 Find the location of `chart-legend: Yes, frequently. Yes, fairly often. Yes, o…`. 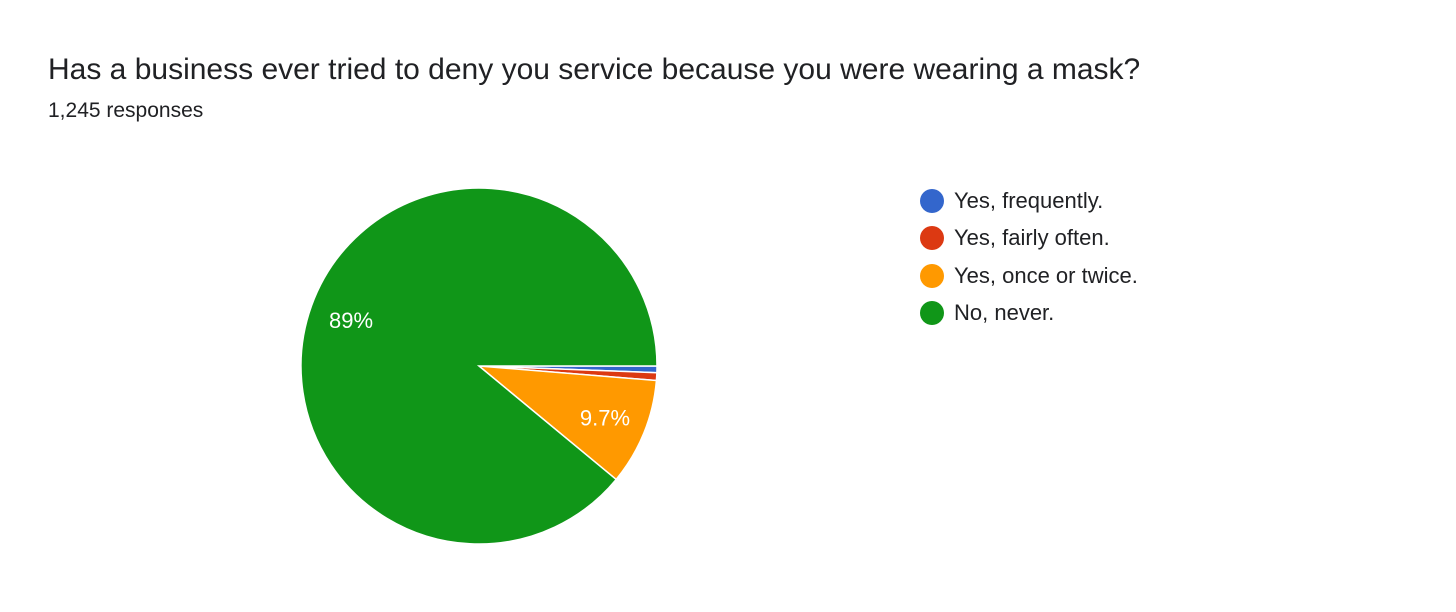

chart-legend: Yes, frequently. Yes, fairly often. Yes, o… is located at coordinates (1029, 257).